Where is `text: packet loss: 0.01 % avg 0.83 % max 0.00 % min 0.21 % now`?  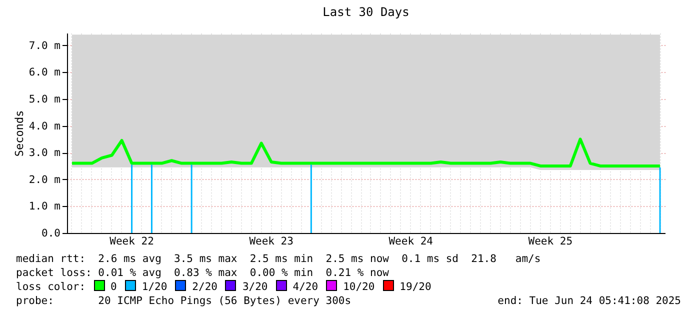 text: packet loss: 0.01 % avg 0.83 % max 0.00 % min 0.21 % now is located at coordinates (202, 273).